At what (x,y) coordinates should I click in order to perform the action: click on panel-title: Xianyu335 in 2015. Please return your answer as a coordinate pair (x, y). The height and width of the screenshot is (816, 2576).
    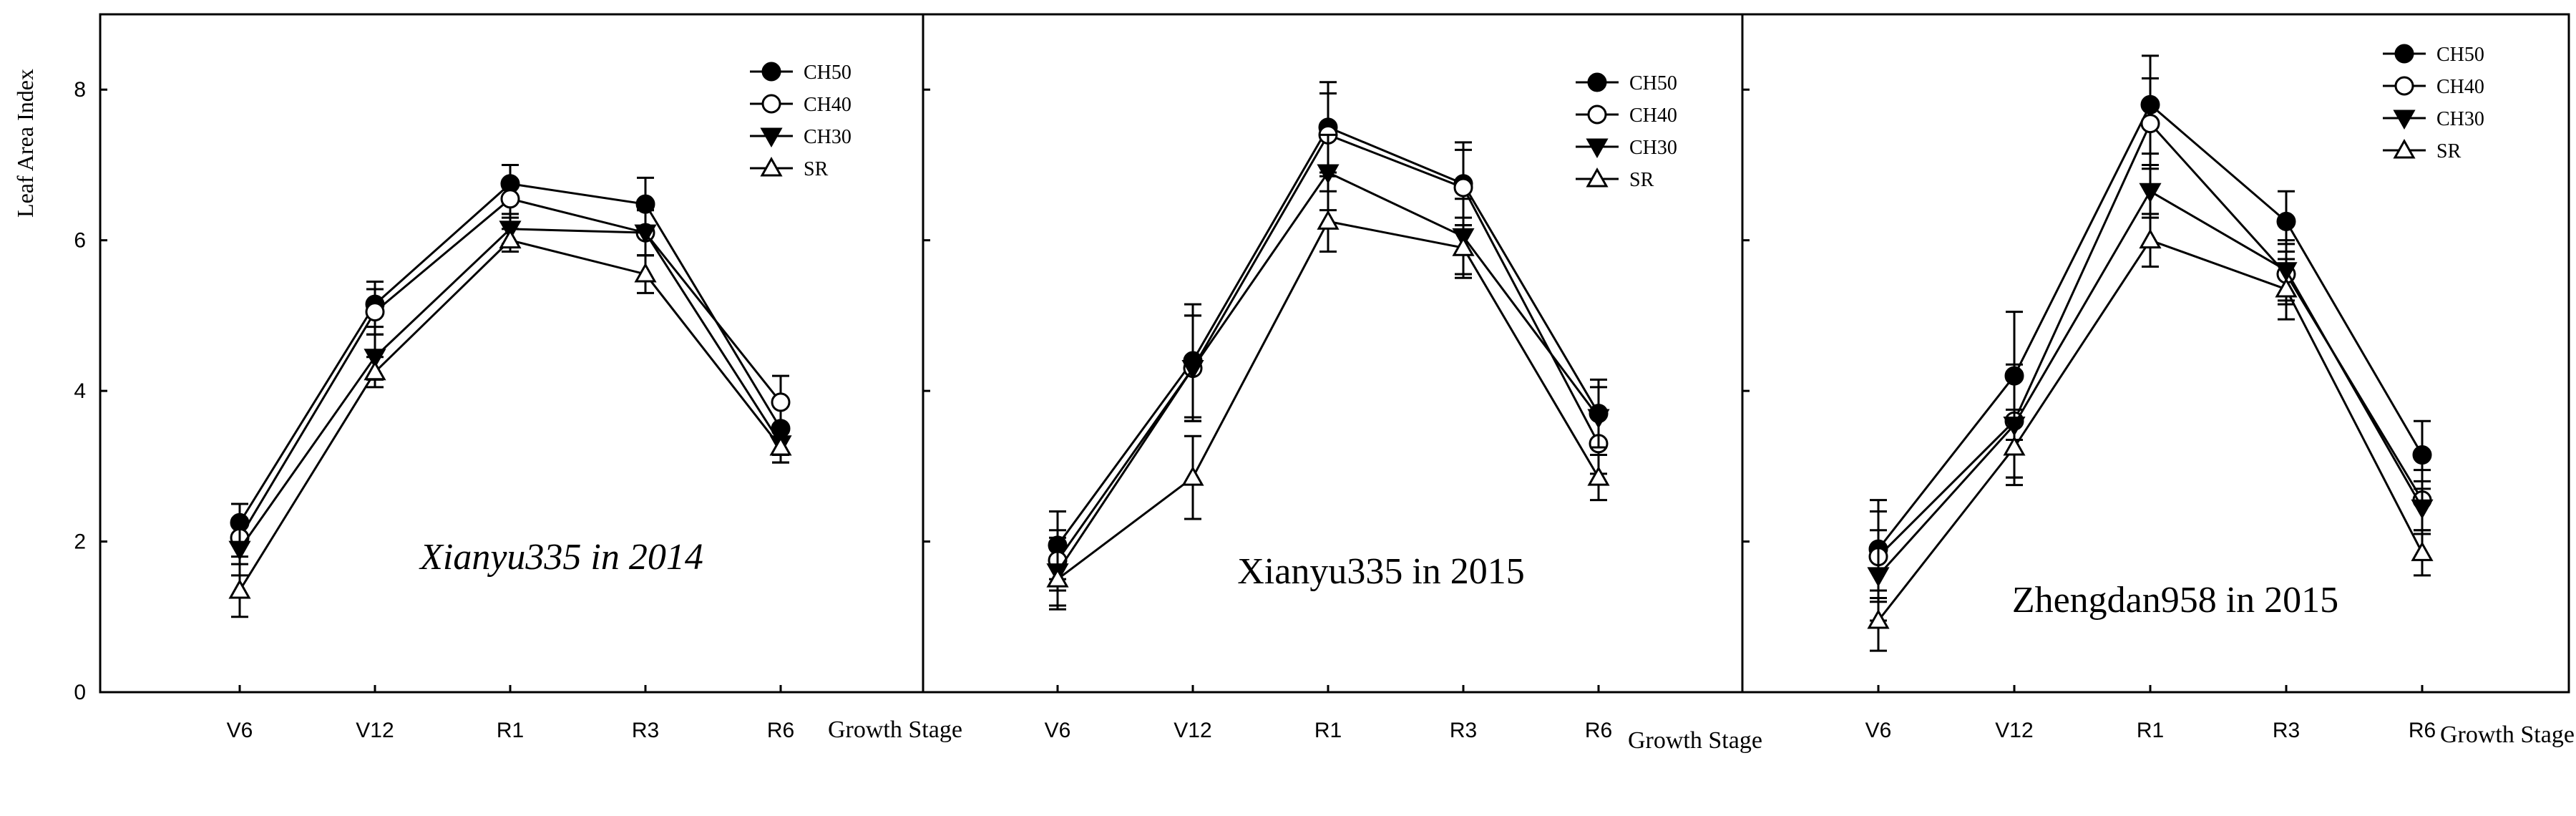
    Looking at the image, I should click on (1381, 571).